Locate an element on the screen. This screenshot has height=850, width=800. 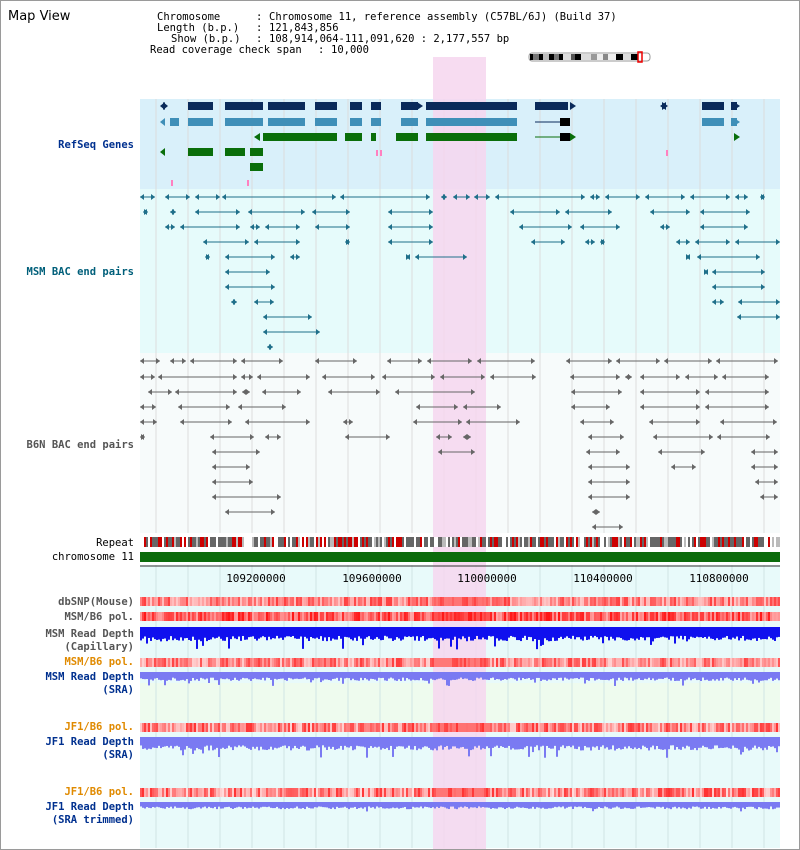
track-label-msm-b6-pol-2: MSM/B6 pol. is located at coordinates (99, 662).